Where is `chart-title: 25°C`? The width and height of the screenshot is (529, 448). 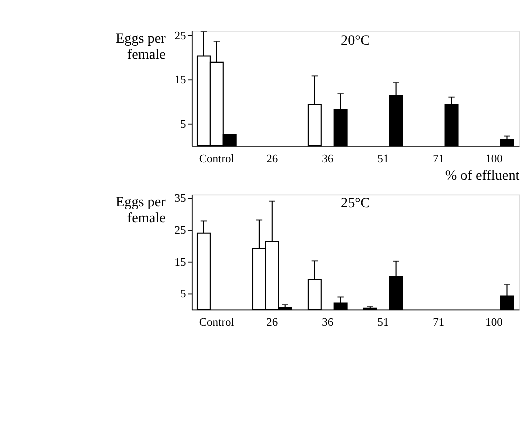
chart-title: 25°C is located at coordinates (355, 204).